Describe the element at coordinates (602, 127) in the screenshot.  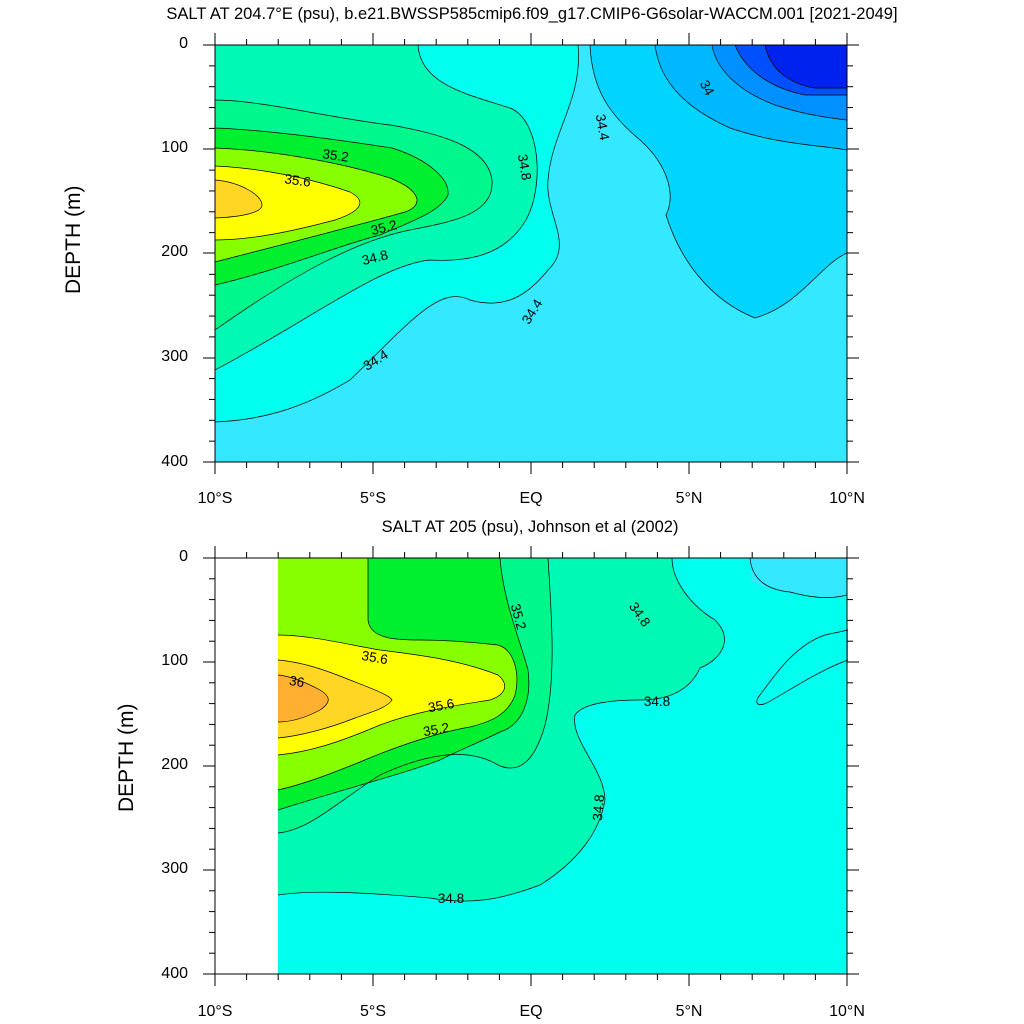
I see `contour-label: 34.4` at that location.